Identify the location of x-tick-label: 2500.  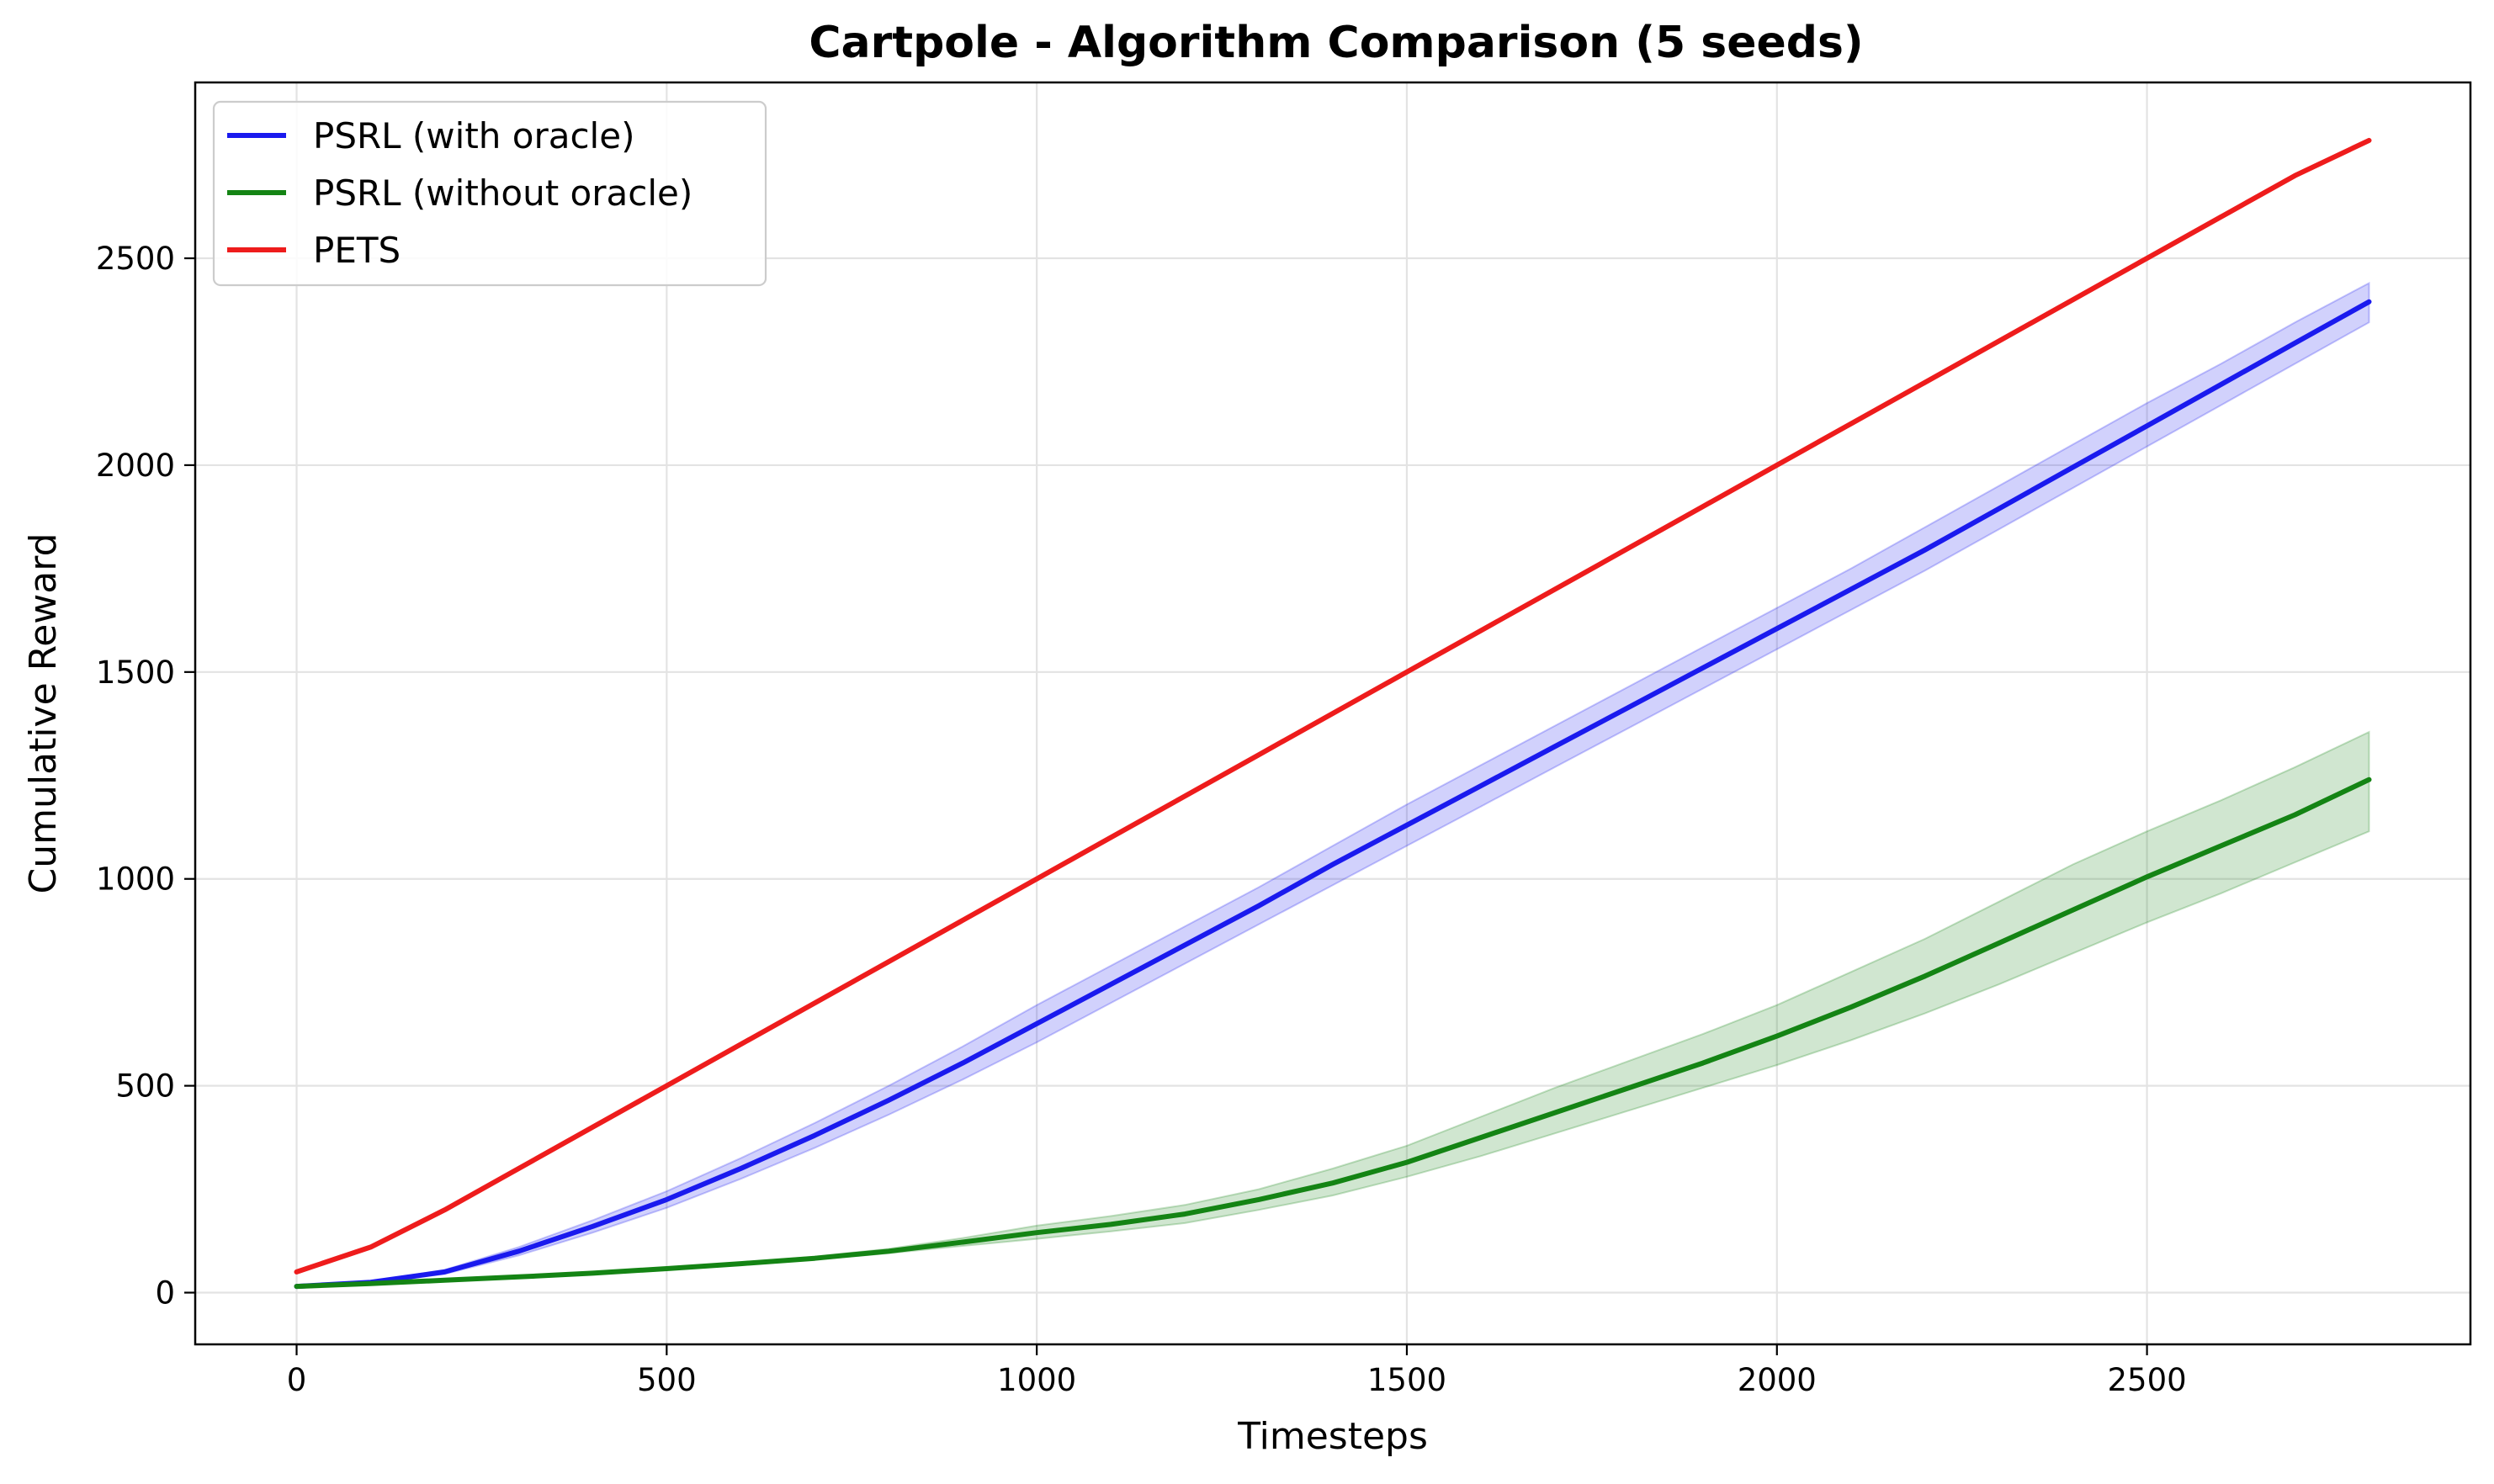
(2147, 1380).